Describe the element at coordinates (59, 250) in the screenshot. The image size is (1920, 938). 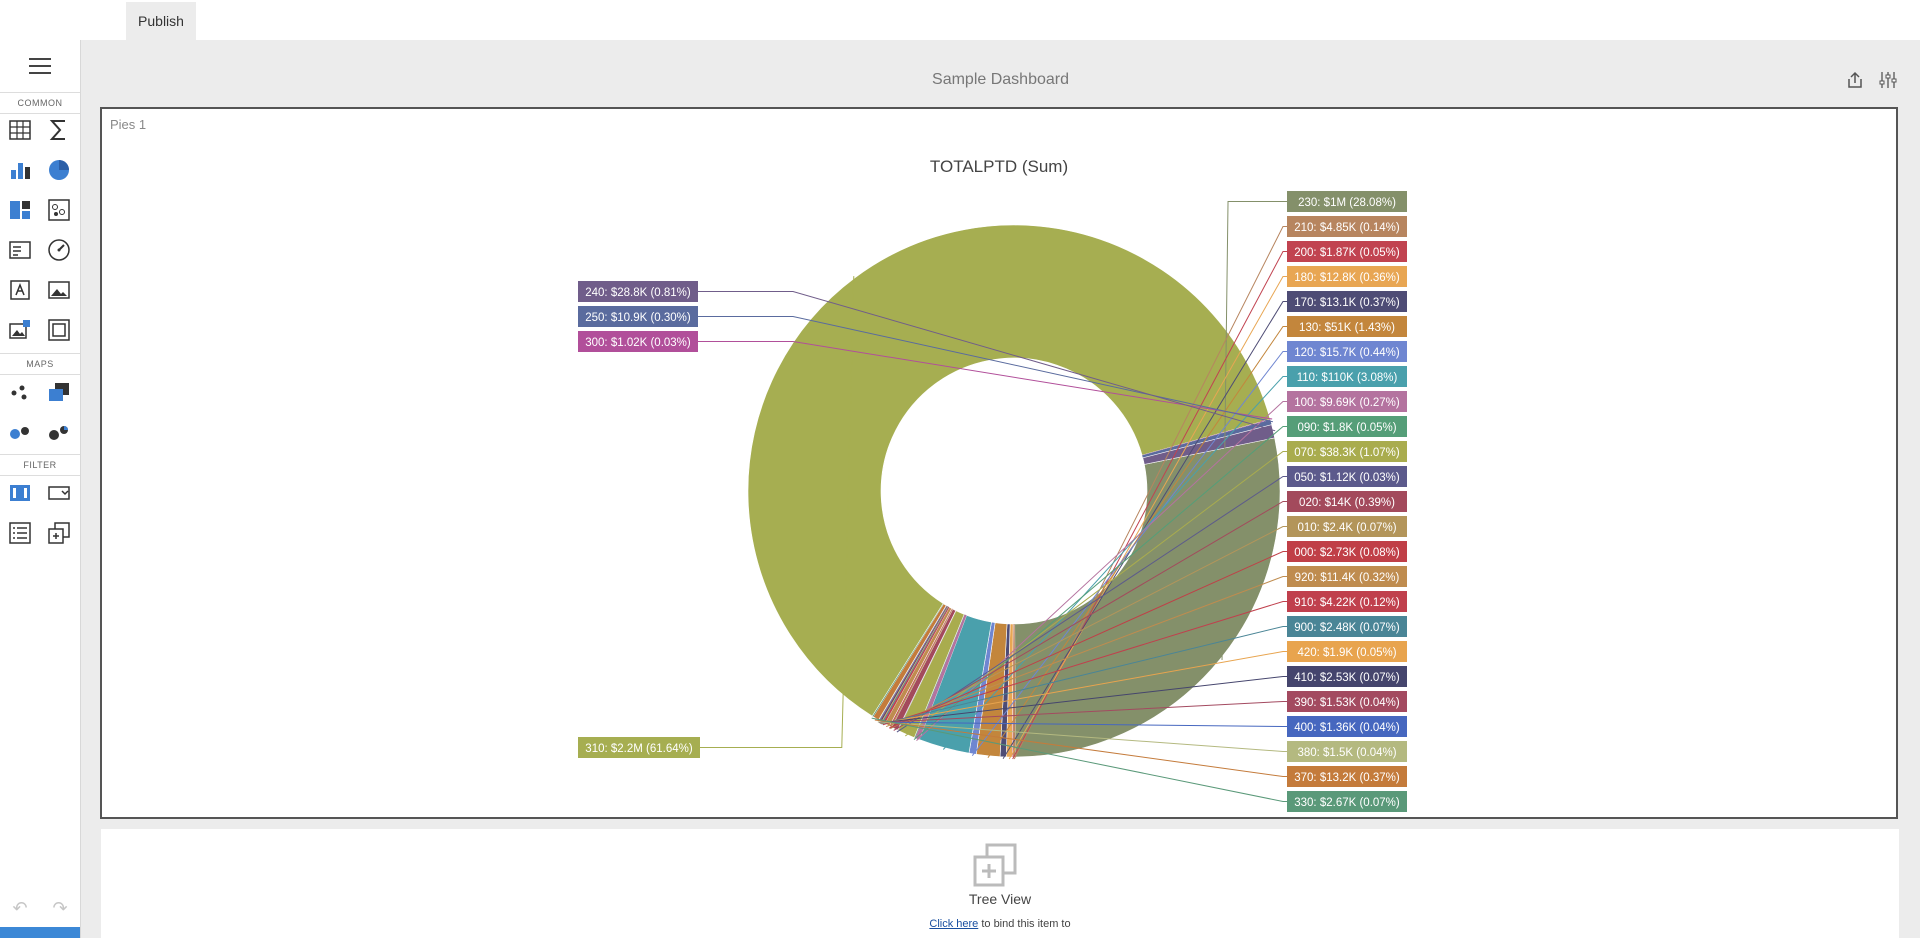
I see `gauge-icon` at that location.